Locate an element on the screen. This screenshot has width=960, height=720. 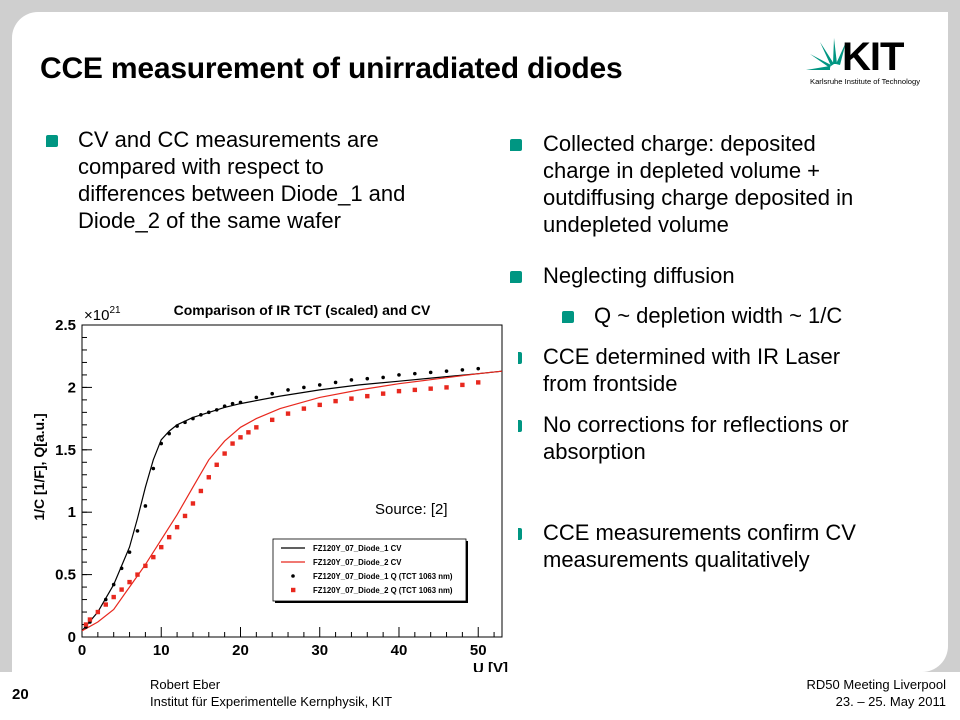
legend-entry-label: FZ120Y_07_Diode_2 Q (TCT 1063 nm) is located at coordinates (383, 590).